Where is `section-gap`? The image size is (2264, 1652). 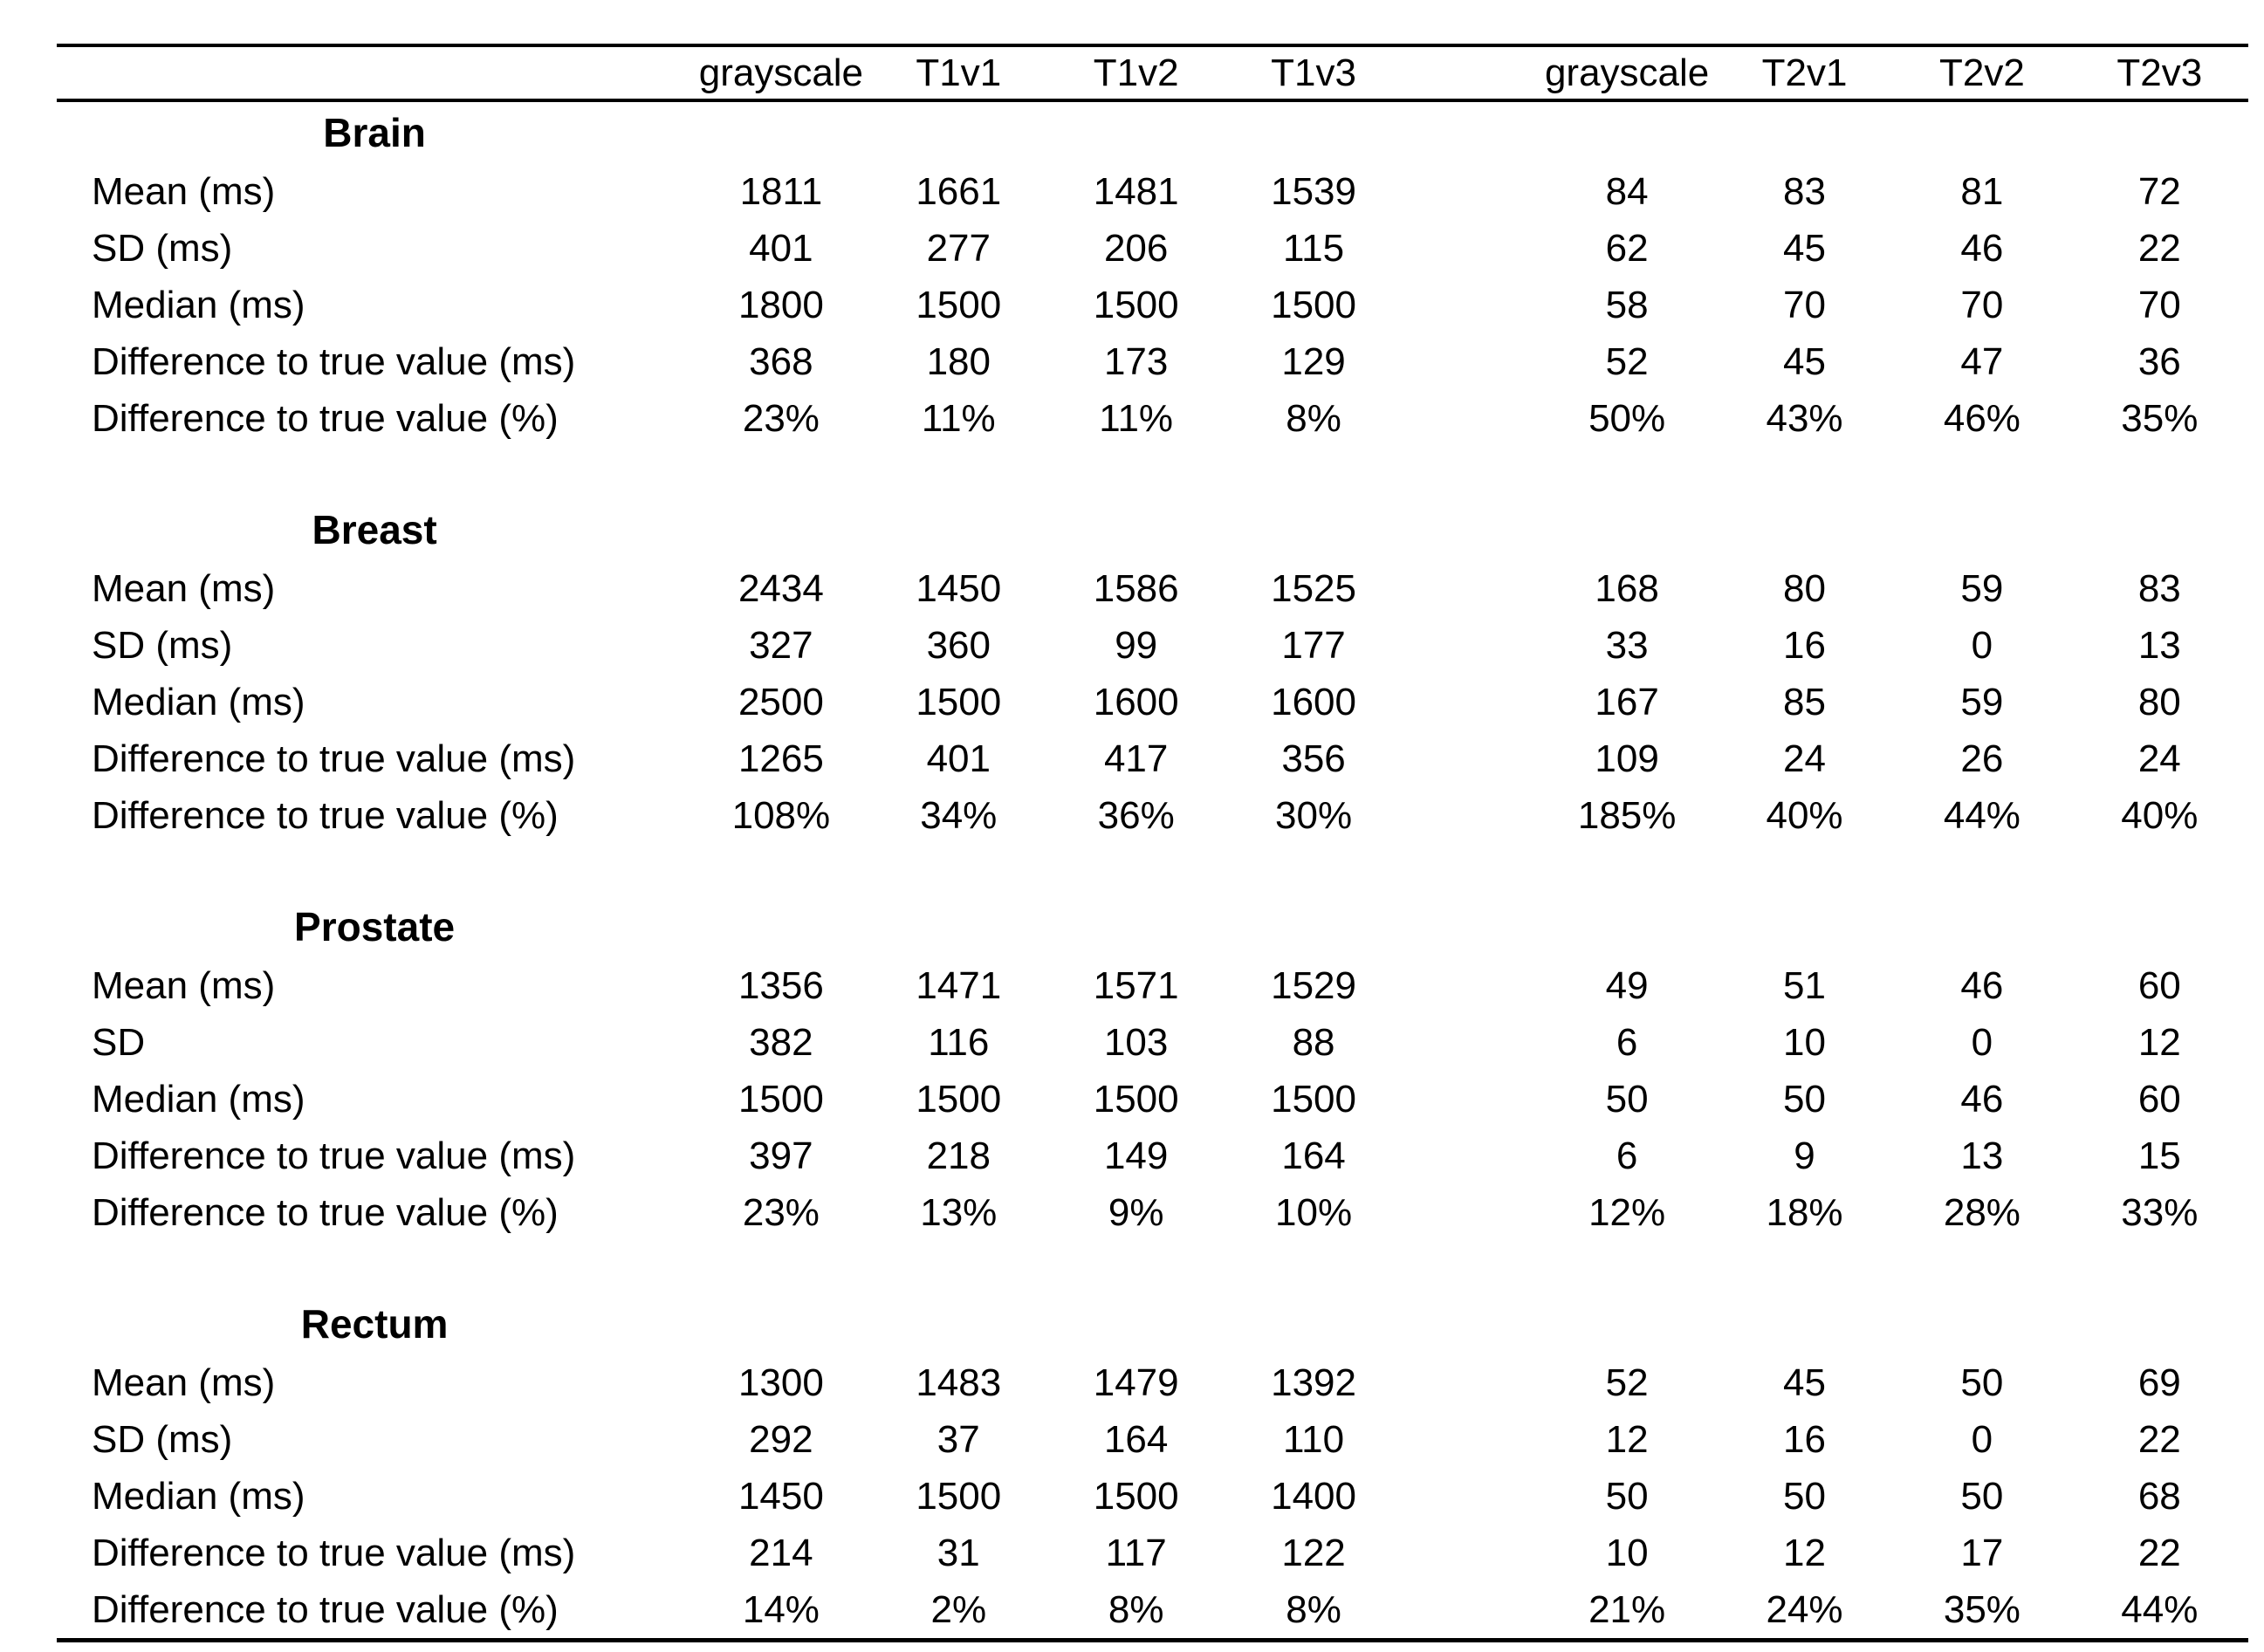
section-gap is located at coordinates (1152, 473).